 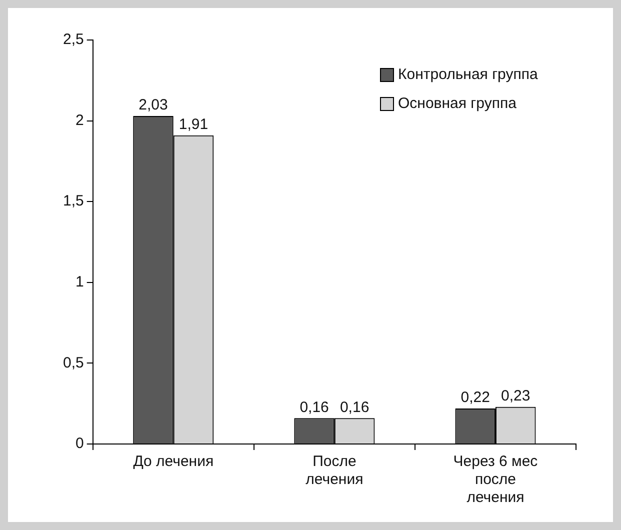 What do you see at coordinates (80, 282) in the screenshot?
I see `y-tick-label: 1` at bounding box center [80, 282].